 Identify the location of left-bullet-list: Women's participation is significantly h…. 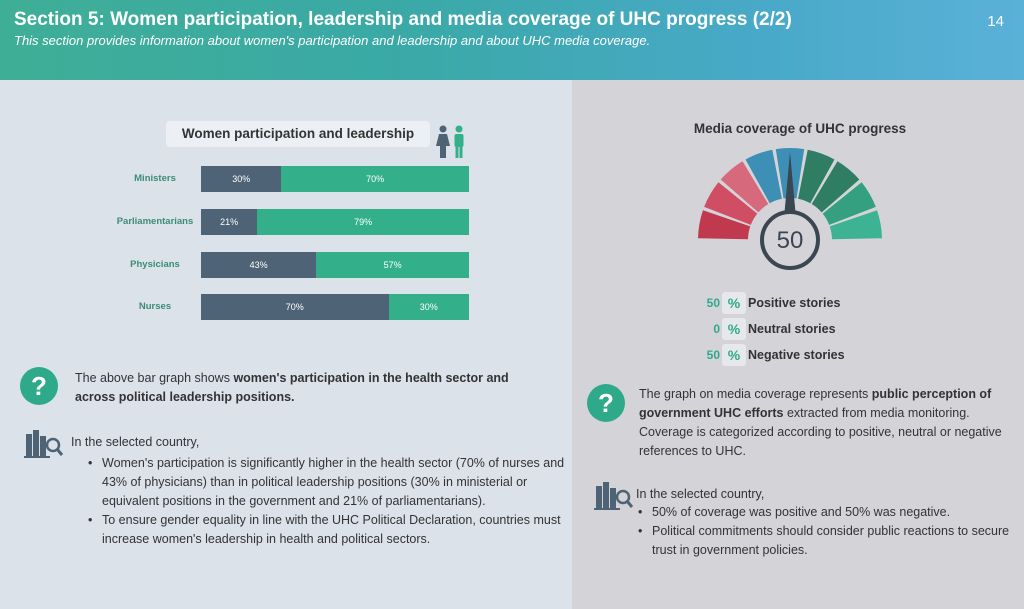
(326, 501).